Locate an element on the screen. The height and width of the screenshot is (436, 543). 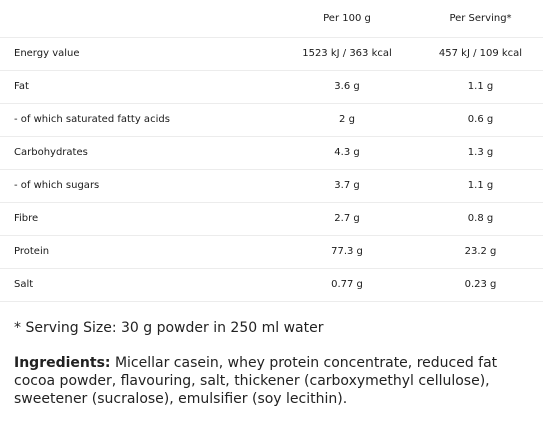
per-100g-value: 77.3 g is located at coordinates (347, 251).